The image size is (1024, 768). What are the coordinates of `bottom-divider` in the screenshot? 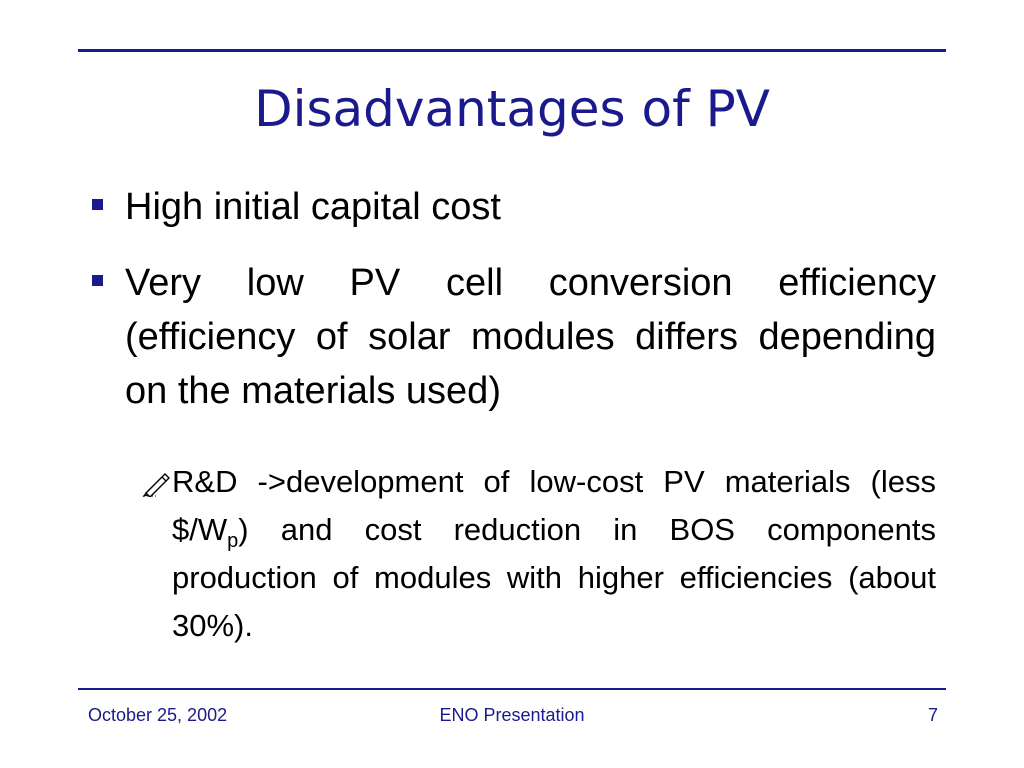 It's located at (512, 689).